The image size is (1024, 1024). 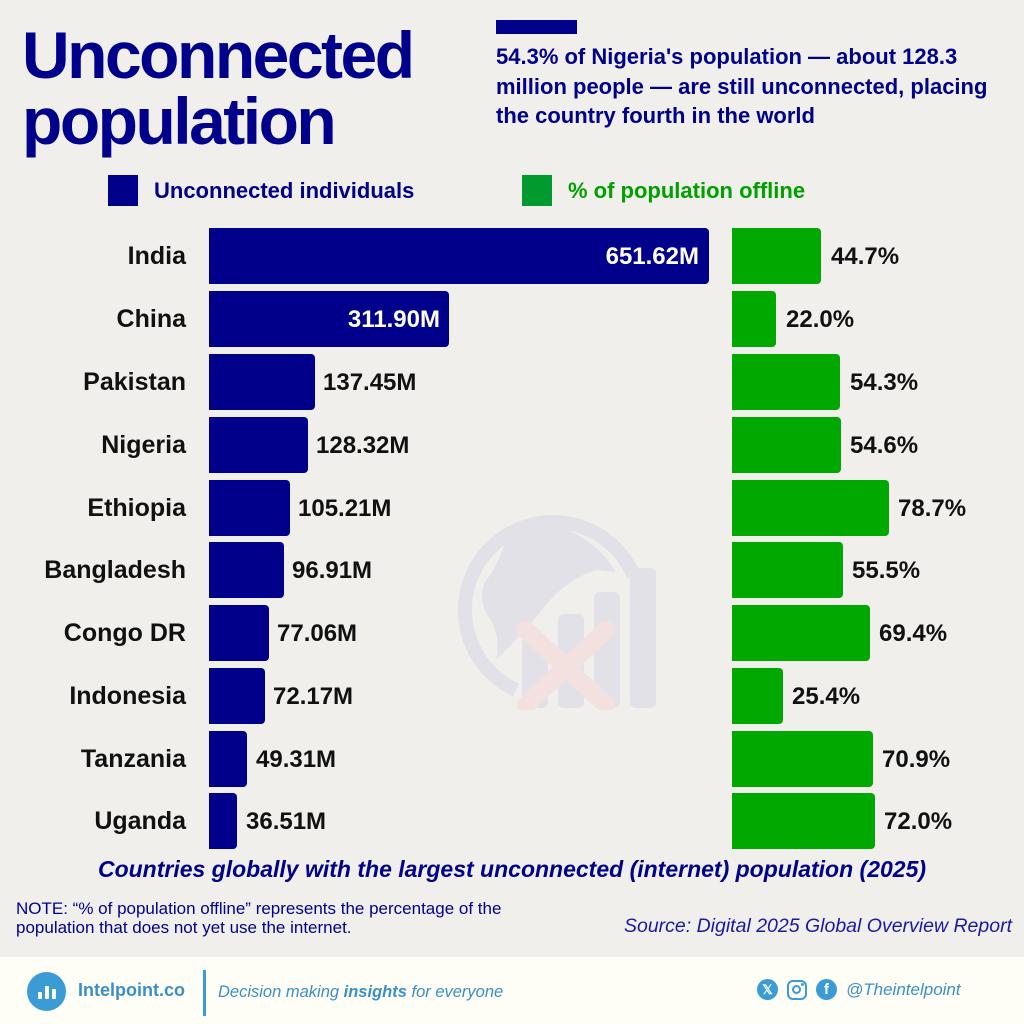 I want to click on page-title: Unconnected population, so click(x=218, y=88).